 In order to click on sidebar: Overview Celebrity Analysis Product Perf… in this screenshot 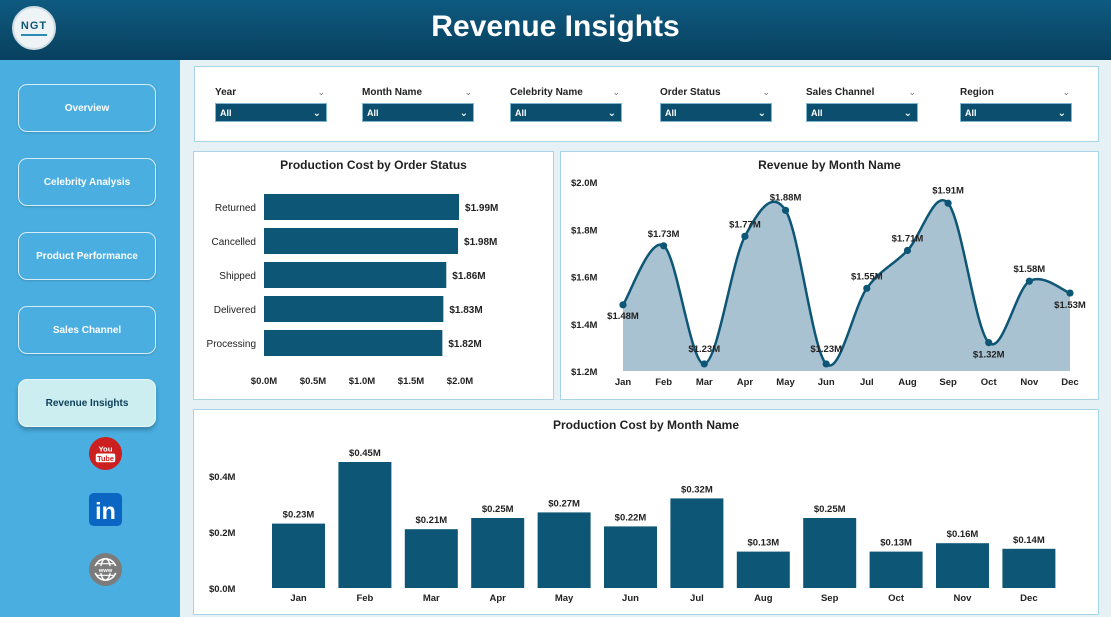, I will do `click(90, 338)`.